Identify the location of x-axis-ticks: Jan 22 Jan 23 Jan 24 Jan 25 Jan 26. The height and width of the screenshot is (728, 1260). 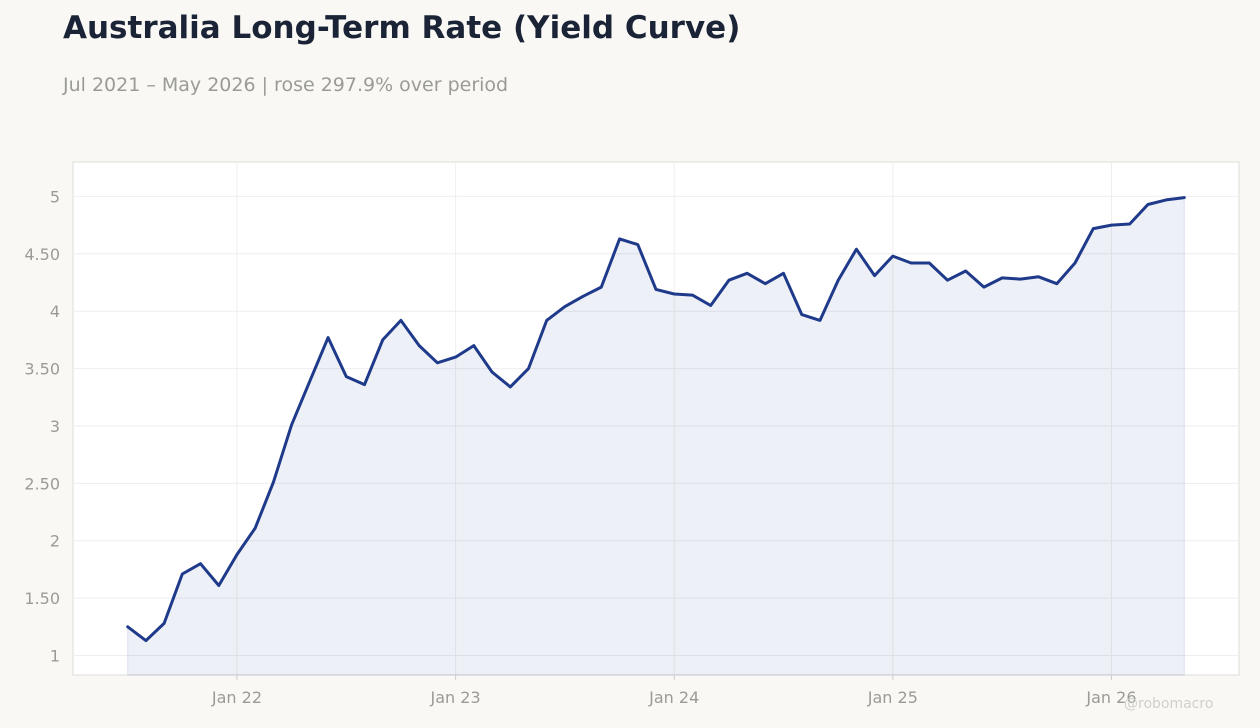
(674, 691).